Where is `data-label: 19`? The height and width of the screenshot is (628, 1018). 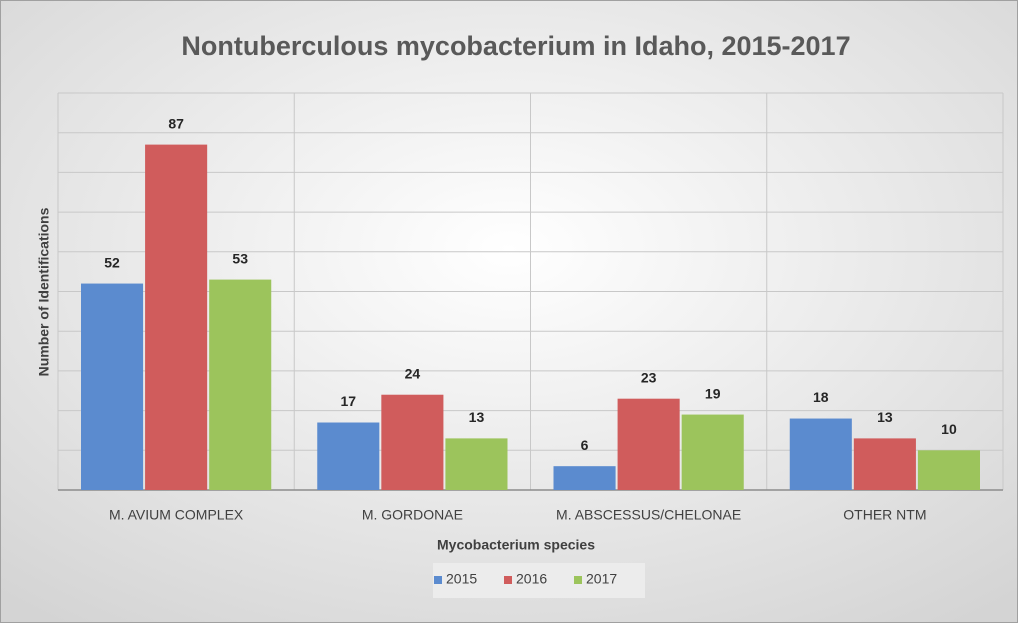
data-label: 19 is located at coordinates (713, 393).